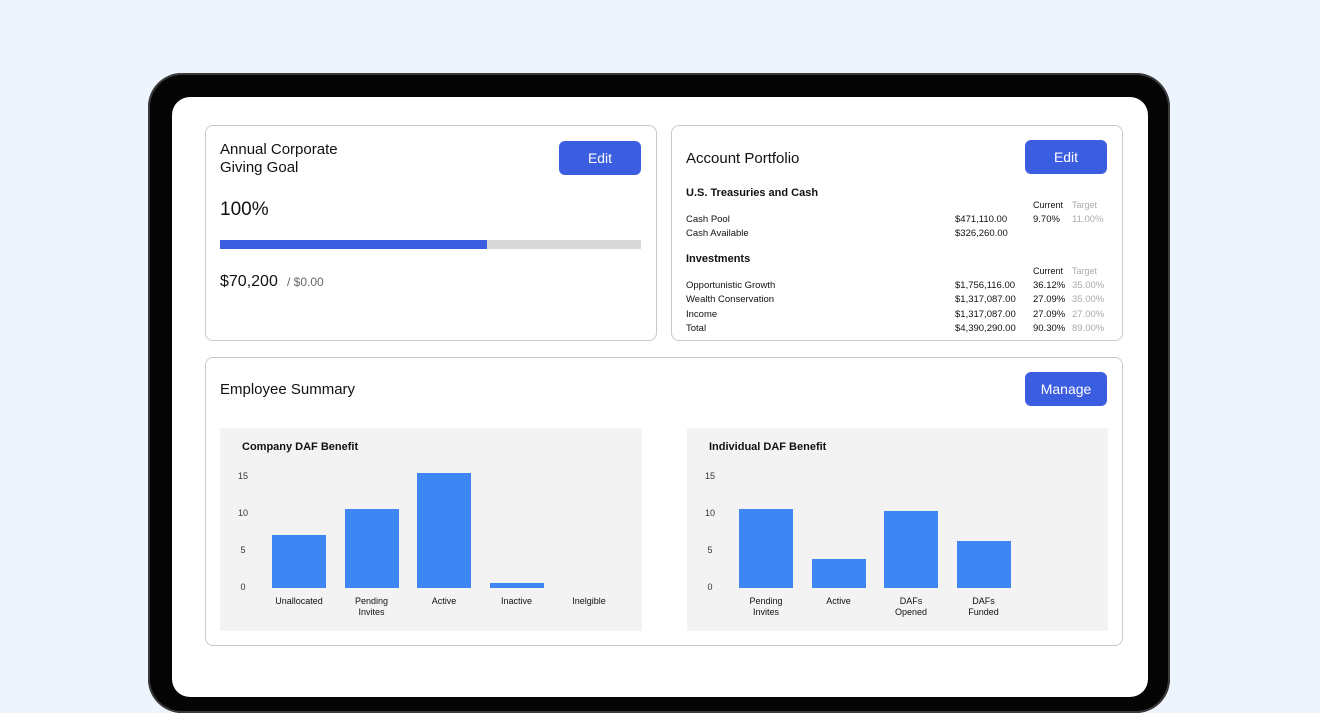 Image resolution: width=1320 pixels, height=713 pixels. Describe the element at coordinates (600, 158) in the screenshot. I see `edit-goal-button: Edit` at that location.